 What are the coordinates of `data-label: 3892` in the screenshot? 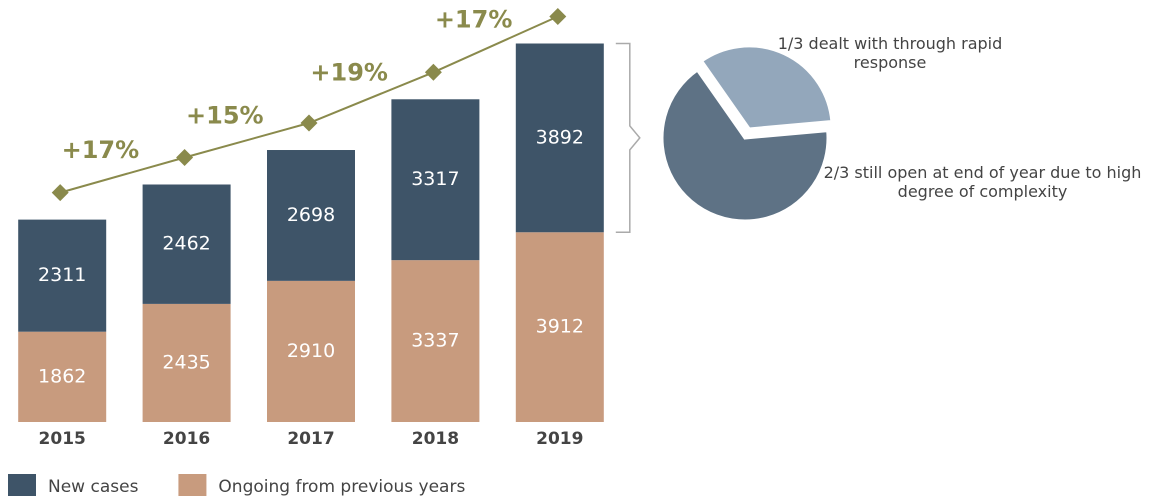 It's located at (560, 137).